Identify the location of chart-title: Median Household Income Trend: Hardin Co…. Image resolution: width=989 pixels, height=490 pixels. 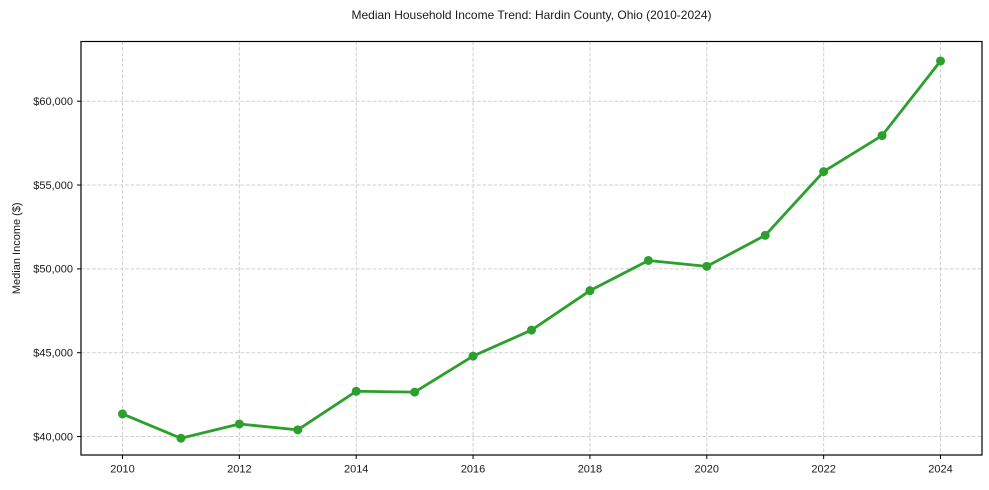
(531, 15).